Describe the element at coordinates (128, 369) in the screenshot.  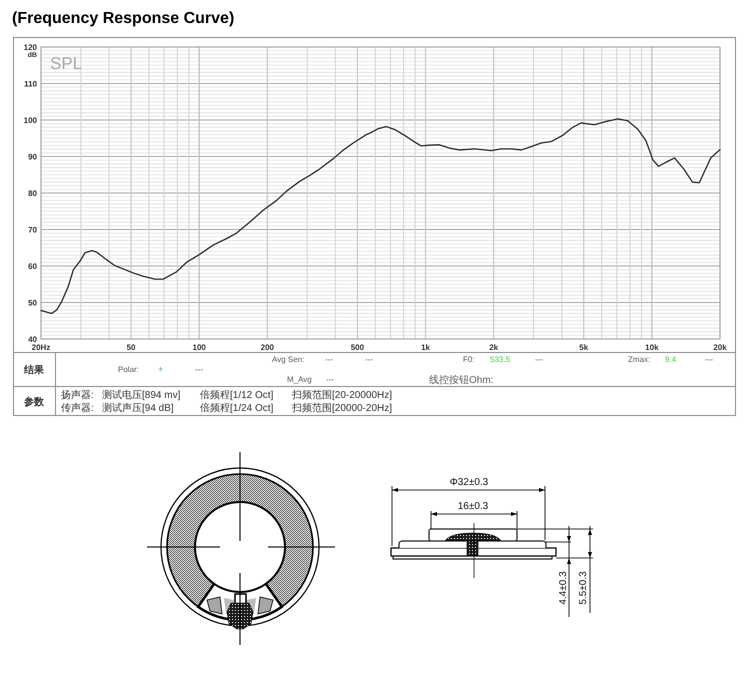
I see `text: Polar:` at that location.